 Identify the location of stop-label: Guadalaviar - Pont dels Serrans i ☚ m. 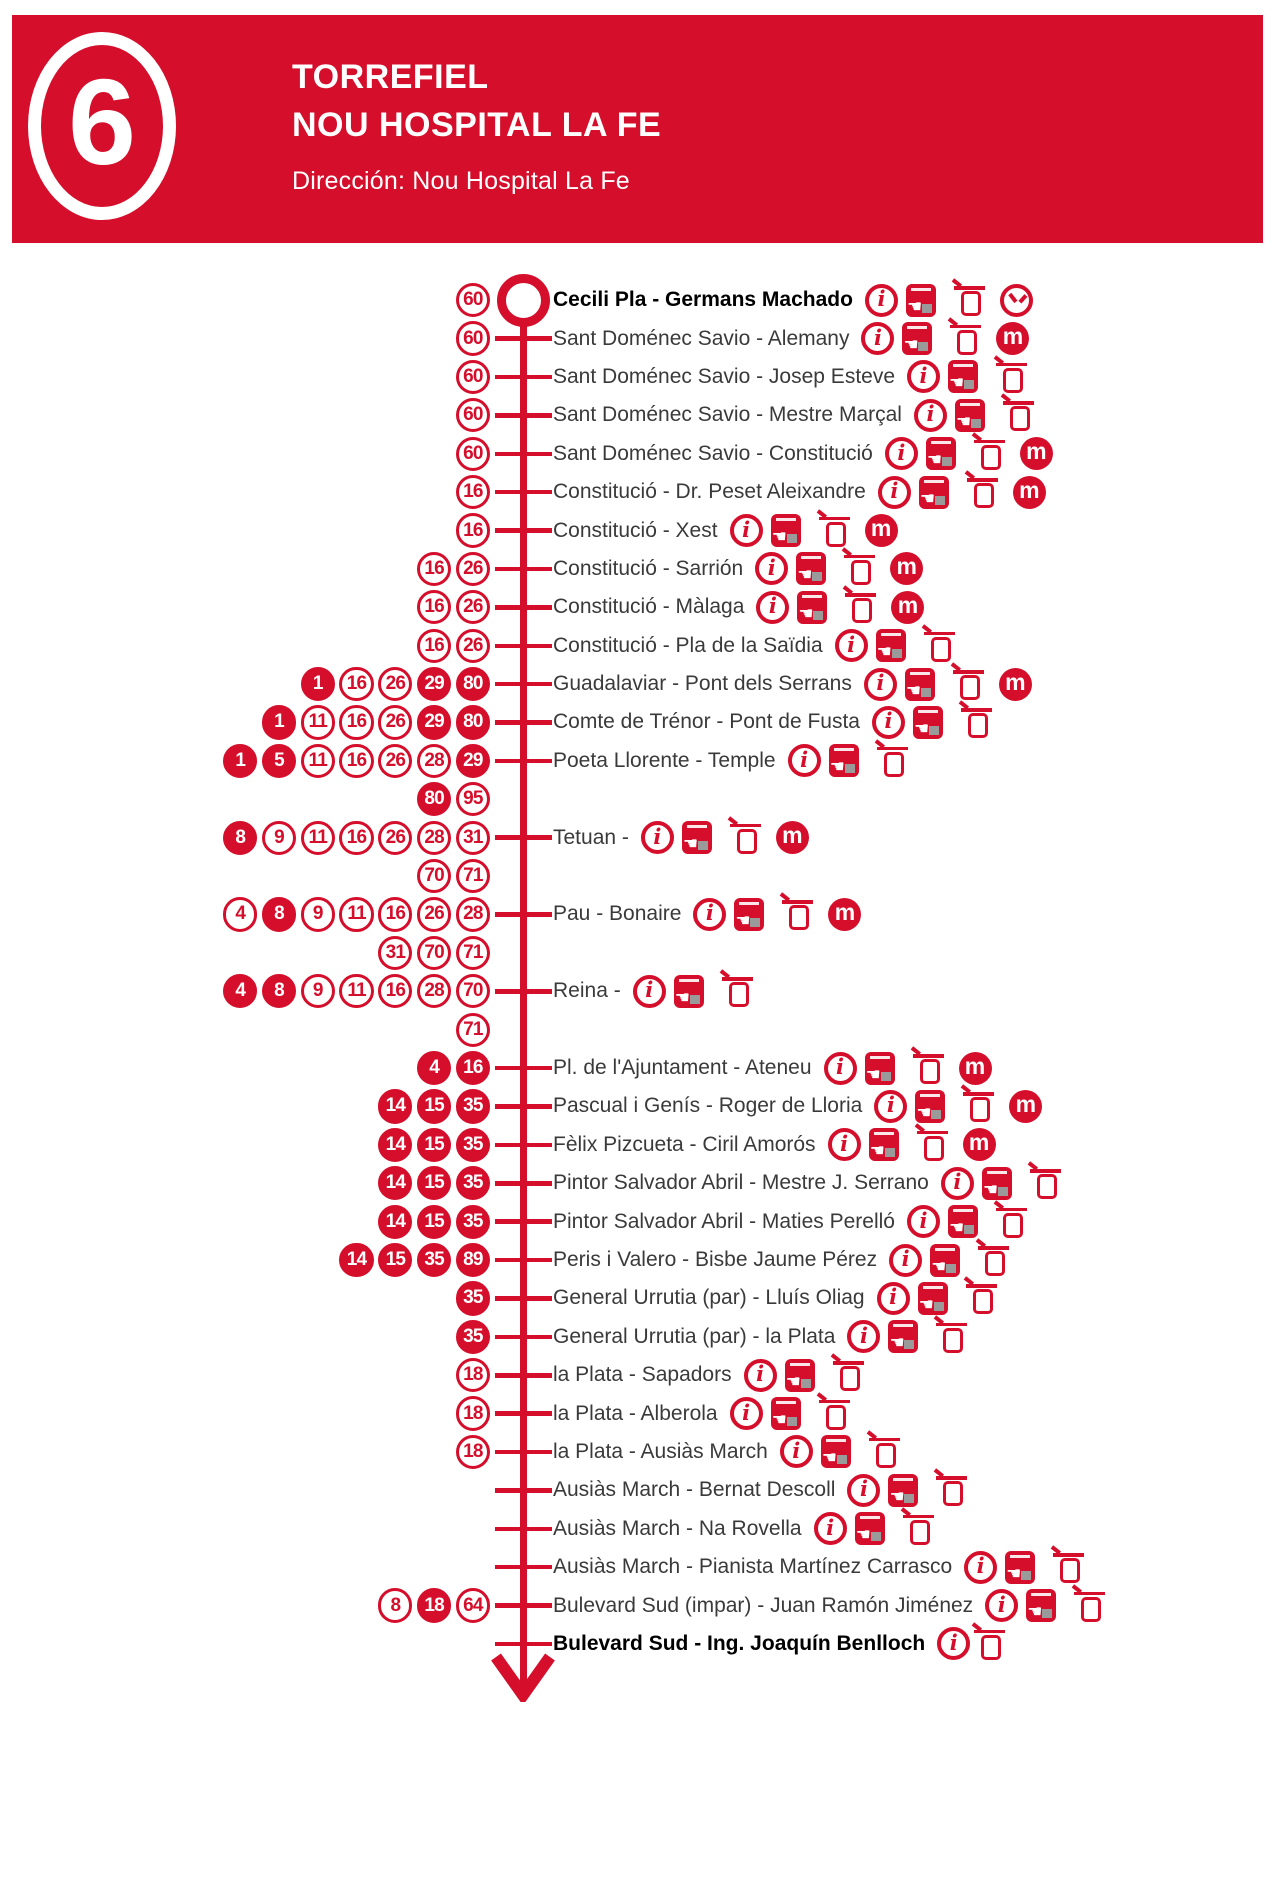
(796, 684).